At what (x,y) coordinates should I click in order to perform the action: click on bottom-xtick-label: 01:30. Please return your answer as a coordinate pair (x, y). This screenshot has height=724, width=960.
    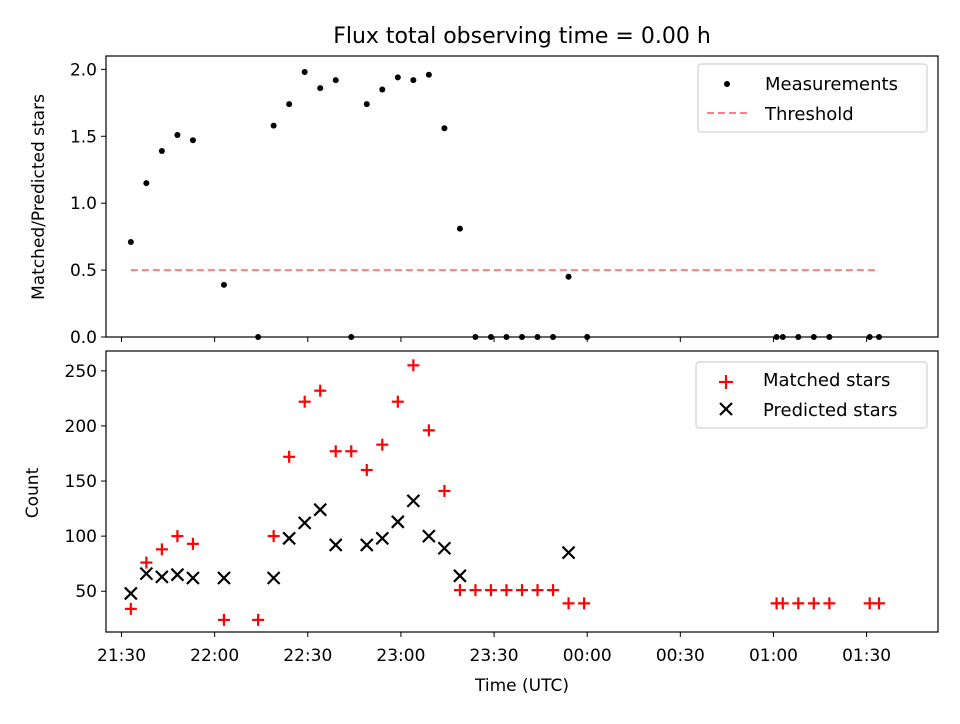
    Looking at the image, I should click on (866, 656).